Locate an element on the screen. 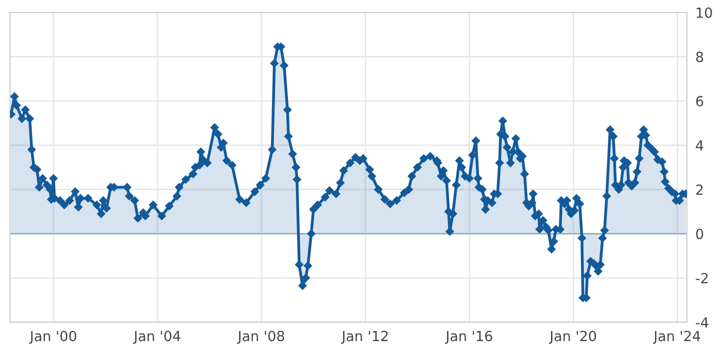  x-tick-label: Jan '20 is located at coordinates (572, 337).